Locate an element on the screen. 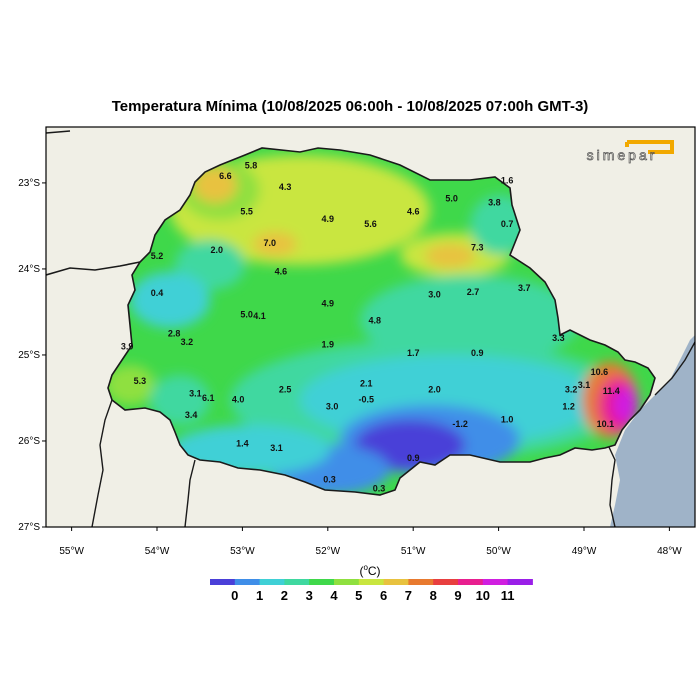  station-value: 5.6 is located at coordinates (370, 224).